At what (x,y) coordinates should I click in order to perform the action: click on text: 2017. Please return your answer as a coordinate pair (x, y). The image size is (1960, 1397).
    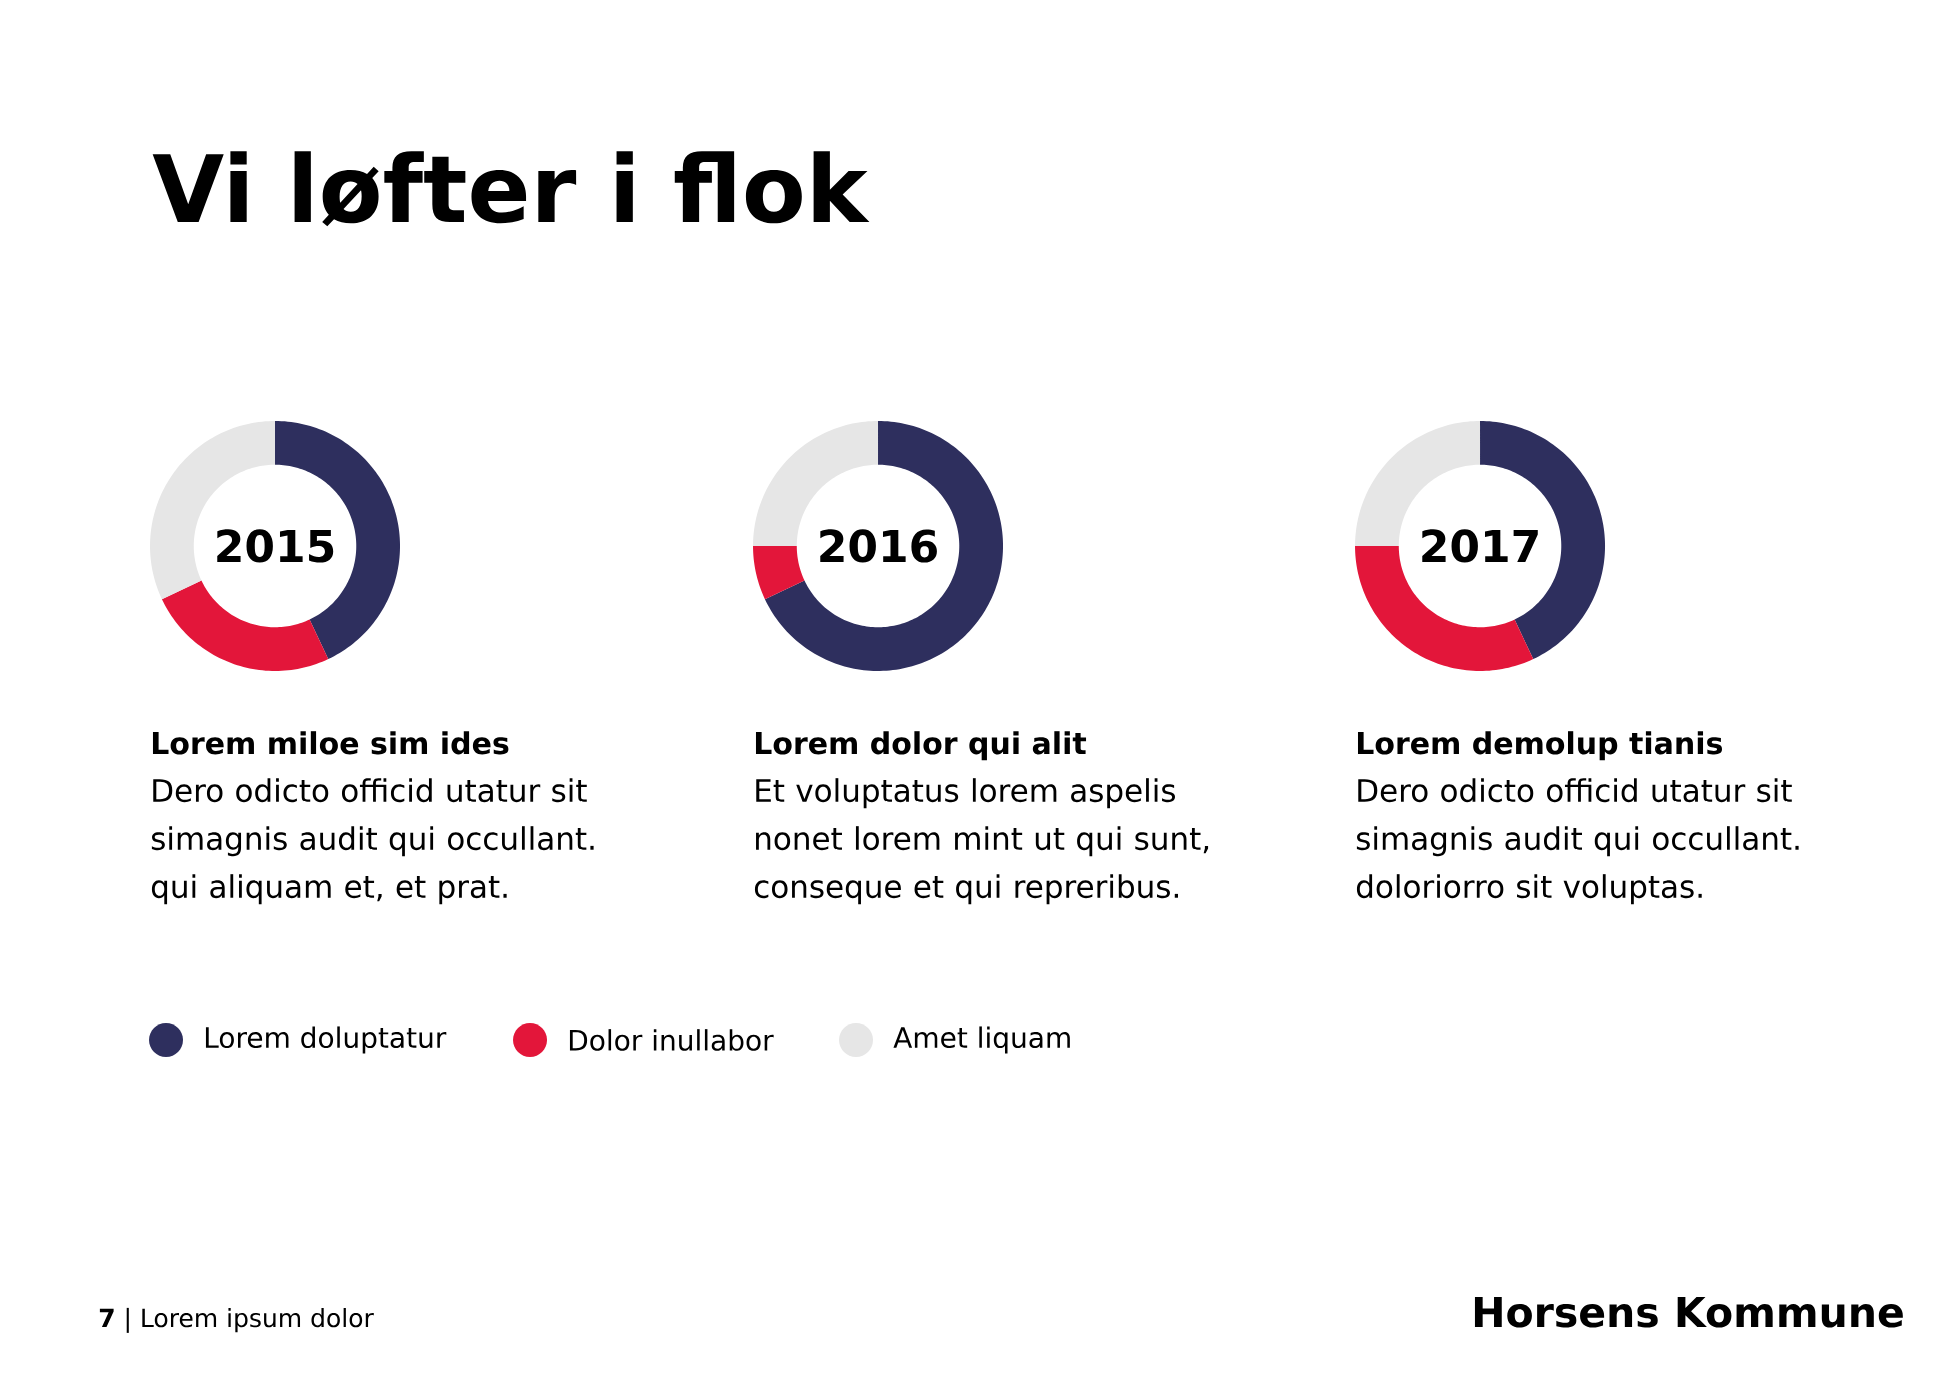
    Looking at the image, I should click on (1480, 546).